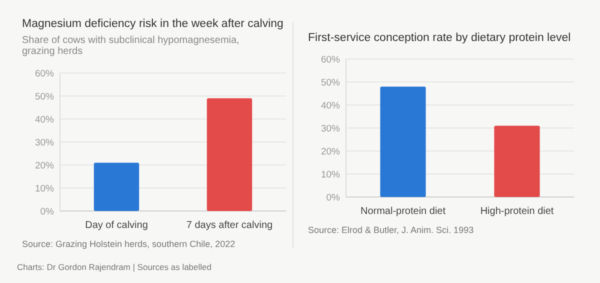 The width and height of the screenshot is (600, 283). Describe the element at coordinates (114, 267) in the screenshot. I see `text: Charts: Dr Gordon Rajendram | Sources as labelled` at that location.